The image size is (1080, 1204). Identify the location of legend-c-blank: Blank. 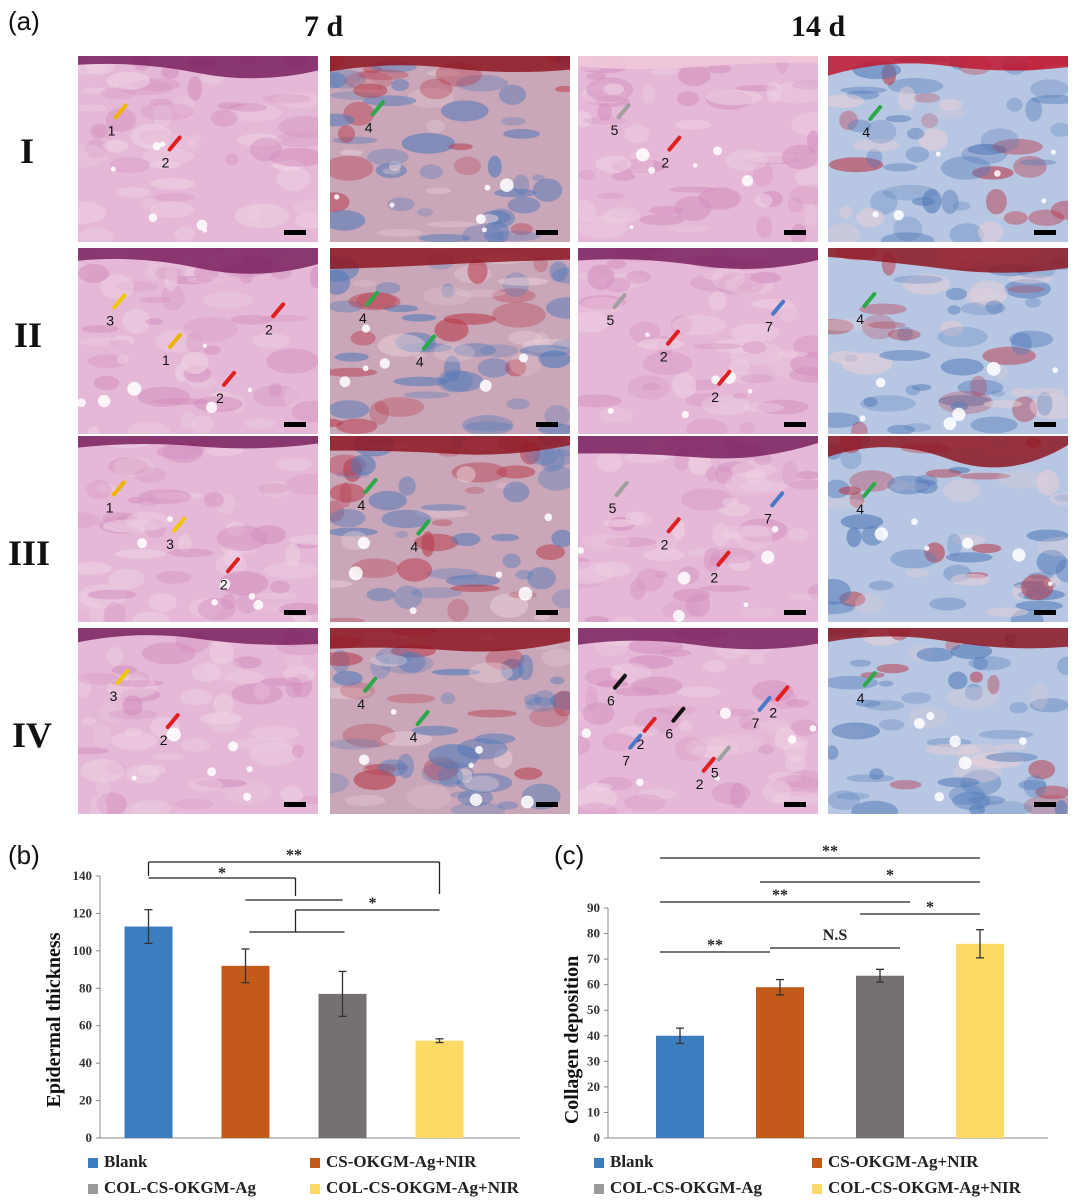
(623, 1162).